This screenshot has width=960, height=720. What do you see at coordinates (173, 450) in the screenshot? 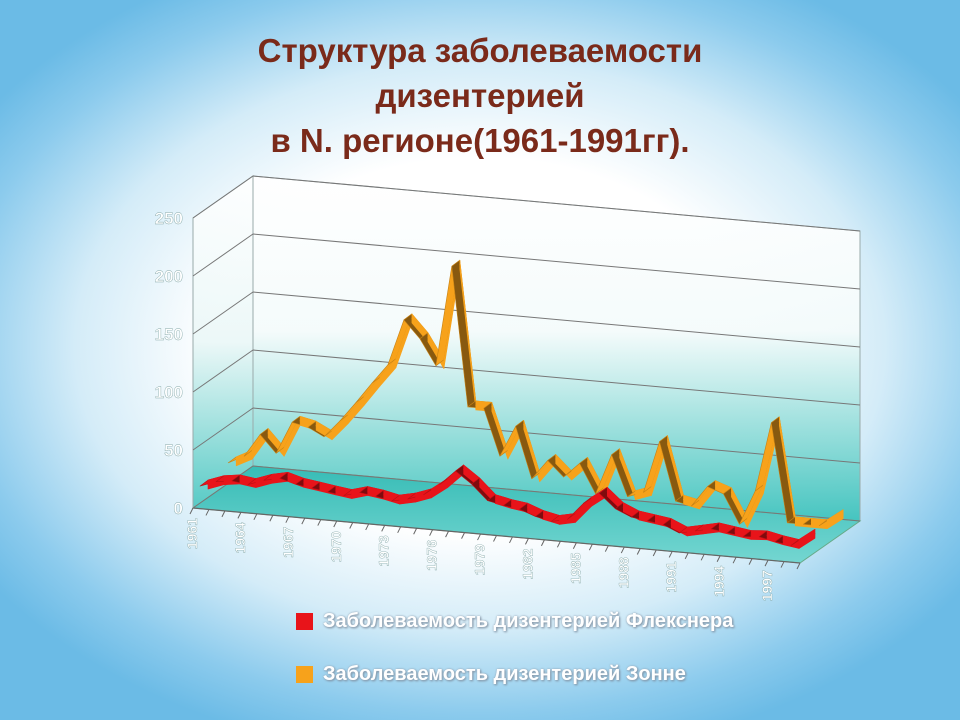
I see `y-tick-label: 50` at bounding box center [173, 450].